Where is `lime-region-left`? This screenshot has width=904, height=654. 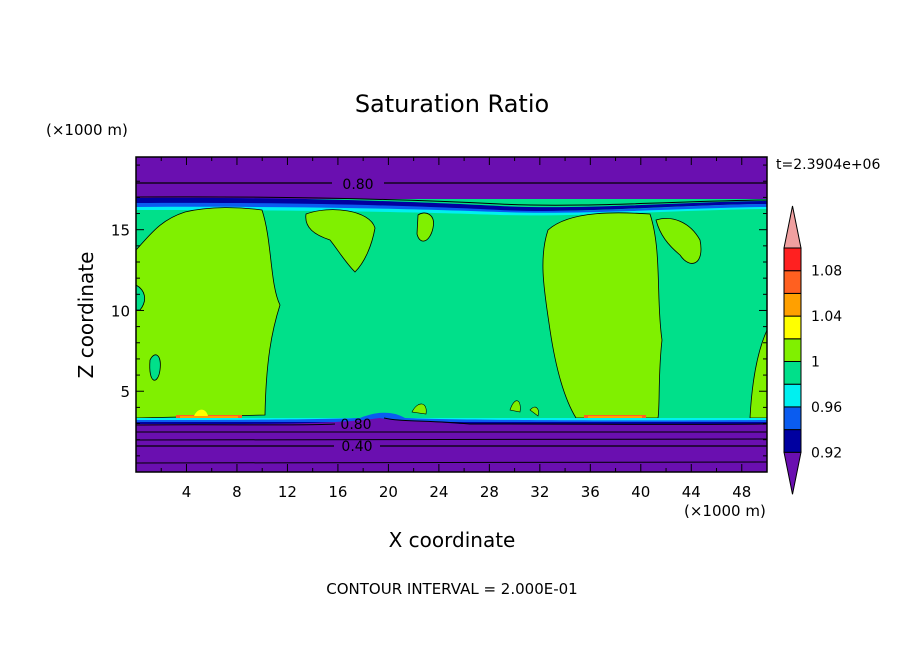 lime-region-left is located at coordinates (208, 313).